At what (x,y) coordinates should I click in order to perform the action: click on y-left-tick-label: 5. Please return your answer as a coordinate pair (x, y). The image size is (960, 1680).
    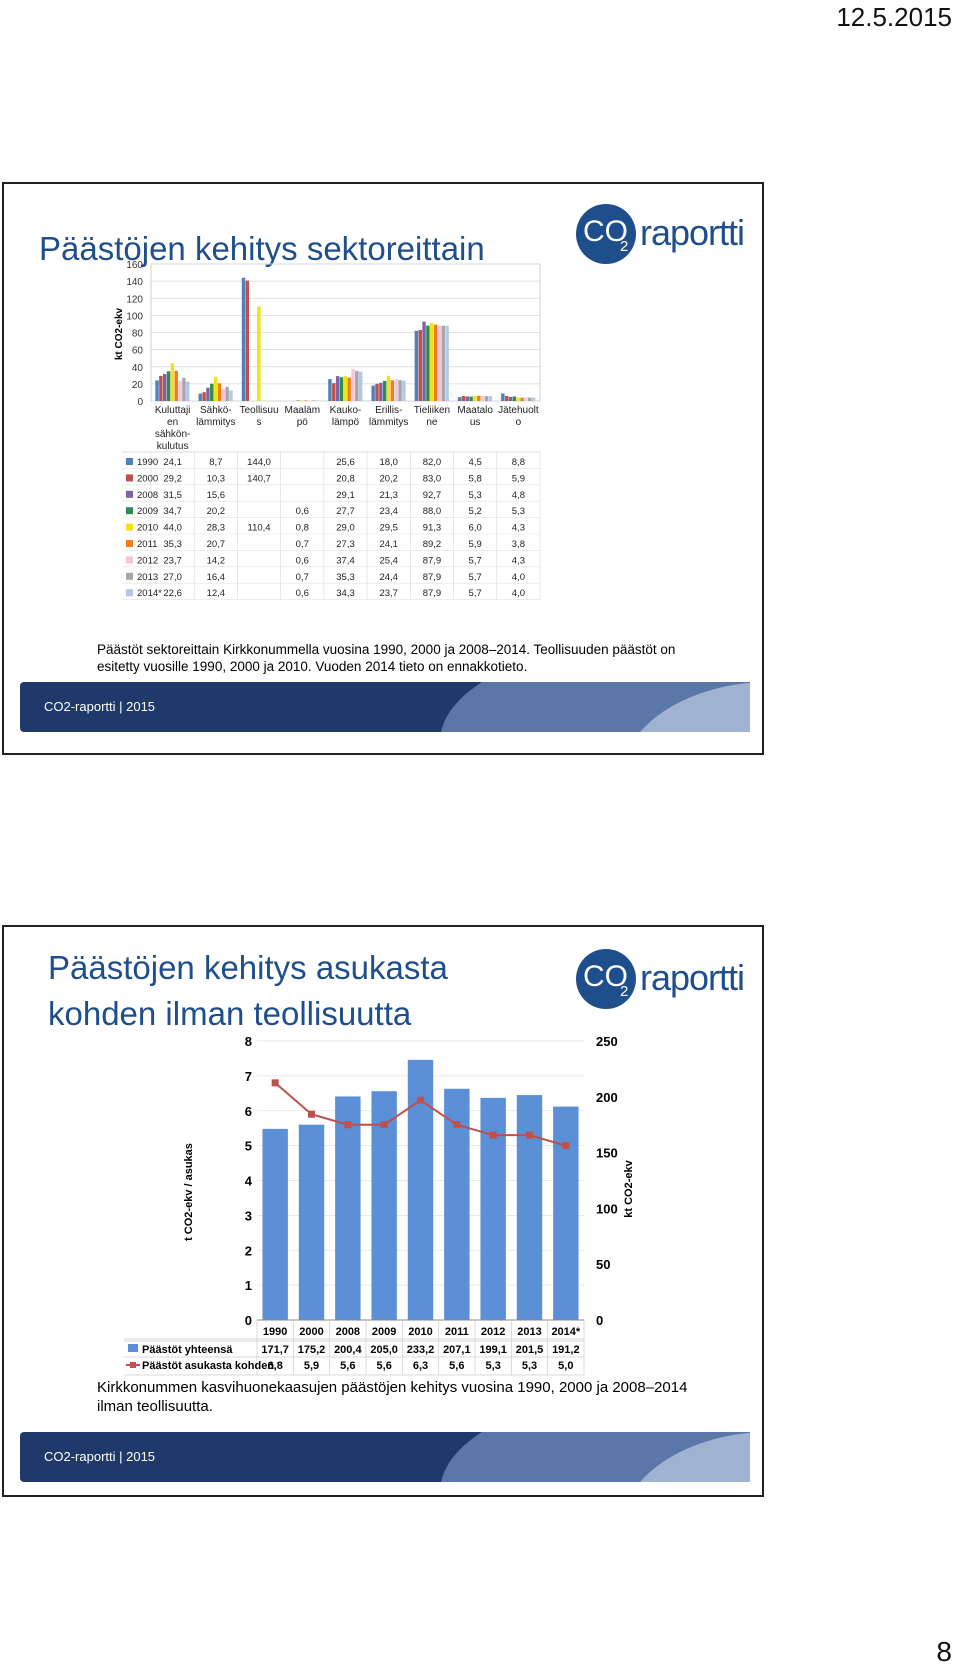
    Looking at the image, I should click on (248, 1146).